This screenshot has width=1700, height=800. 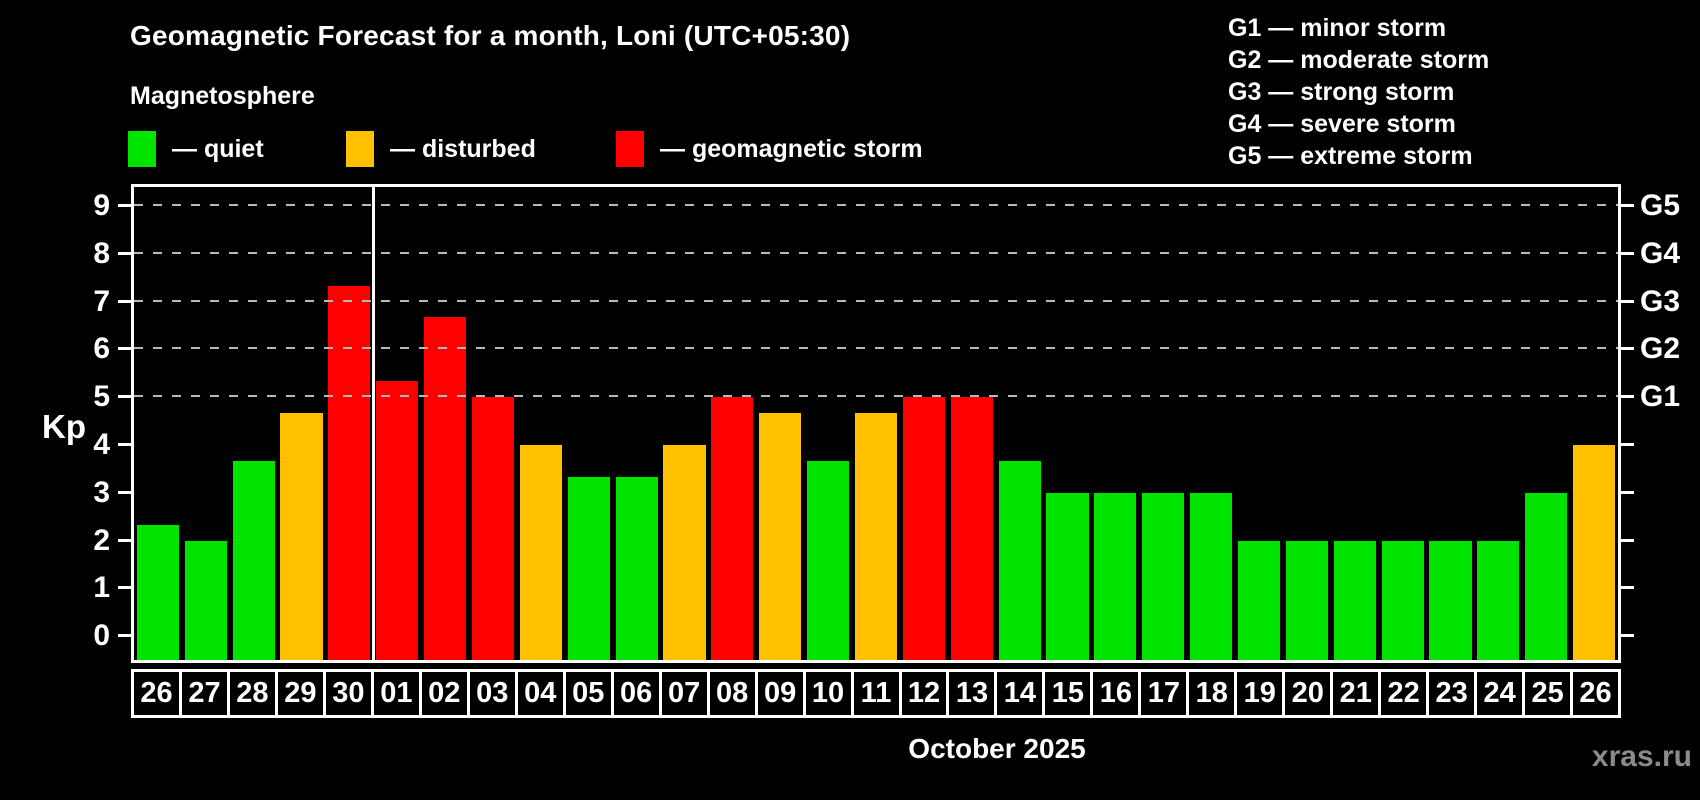 What do you see at coordinates (1164, 693) in the screenshot?
I see `date-label-17: 17` at bounding box center [1164, 693].